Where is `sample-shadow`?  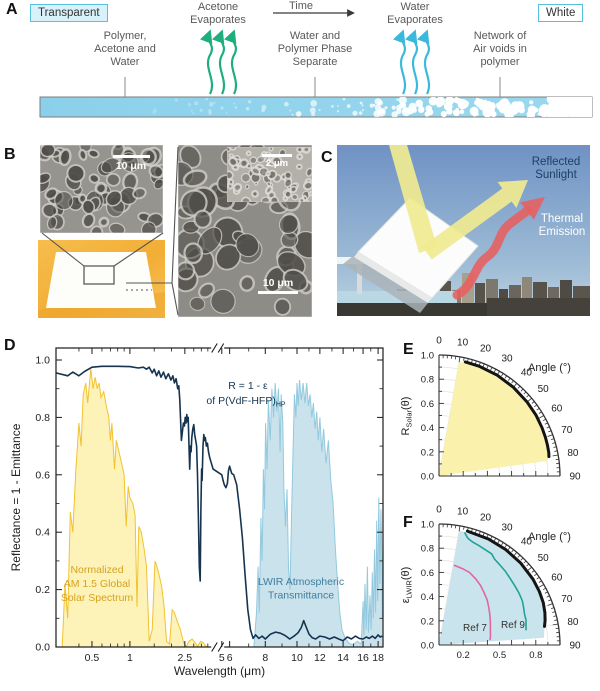
sample-shadow is located at coordinates (387, 282).